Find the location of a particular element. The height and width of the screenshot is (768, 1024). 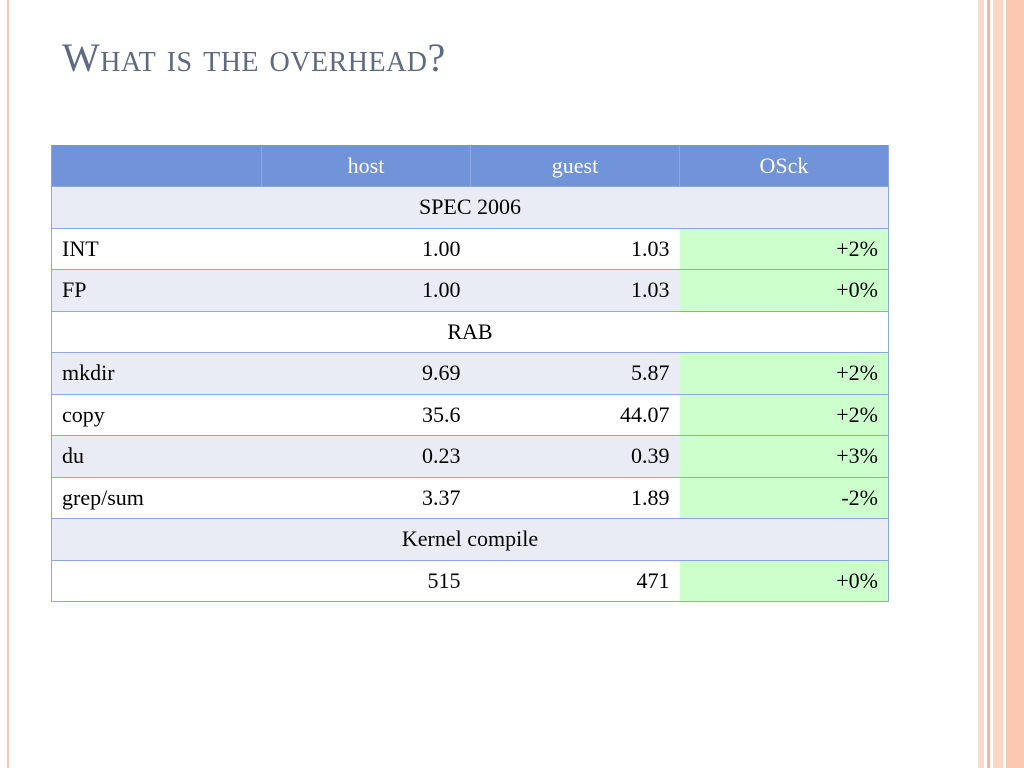

header-cell is located at coordinates (156, 166).